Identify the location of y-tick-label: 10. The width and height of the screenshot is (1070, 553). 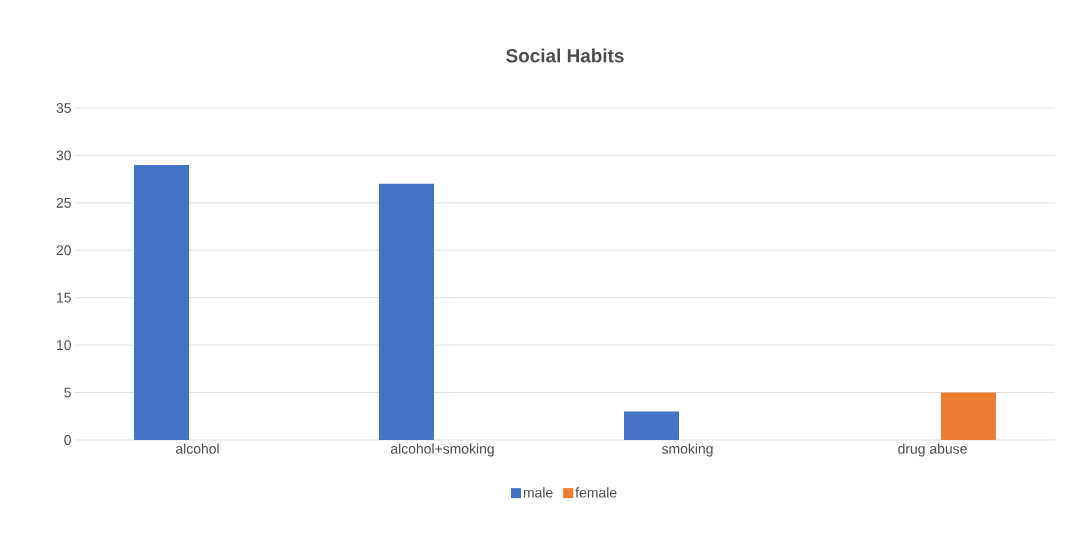
(64, 345).